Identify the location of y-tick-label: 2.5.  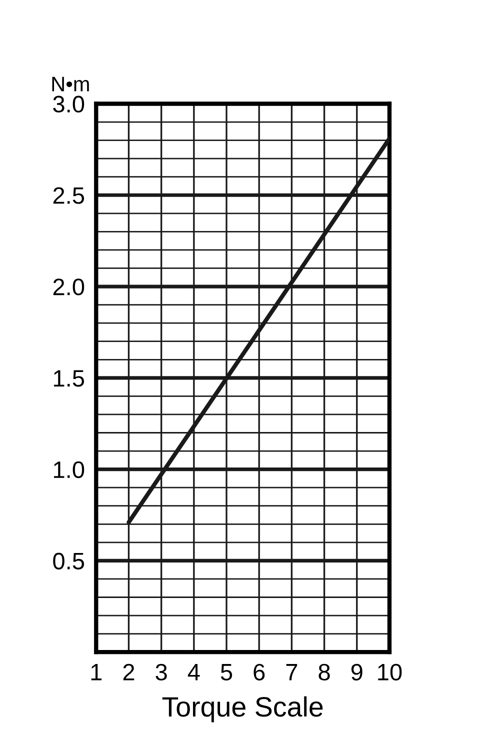
(68, 195).